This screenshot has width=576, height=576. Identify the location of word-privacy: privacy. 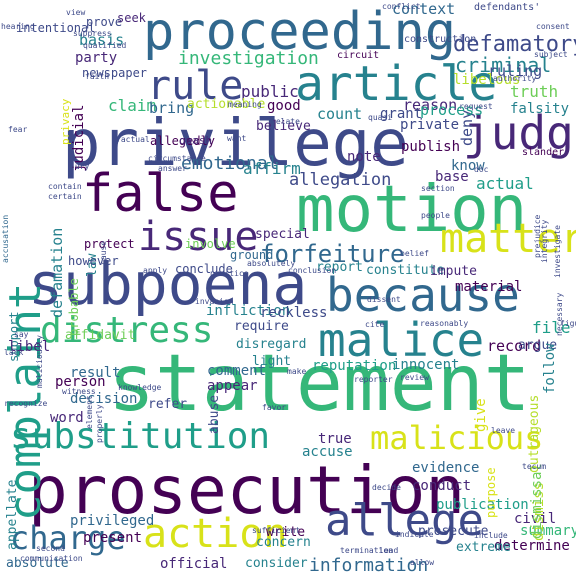
(65, 122).